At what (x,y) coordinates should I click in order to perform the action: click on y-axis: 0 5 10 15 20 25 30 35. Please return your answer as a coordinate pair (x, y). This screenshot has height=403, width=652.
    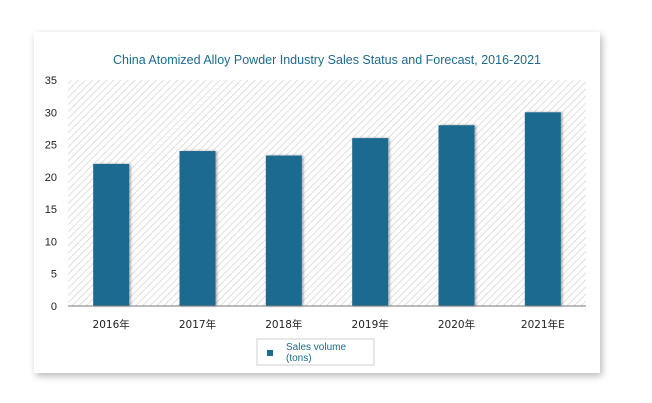
    Looking at the image, I should click on (51, 194).